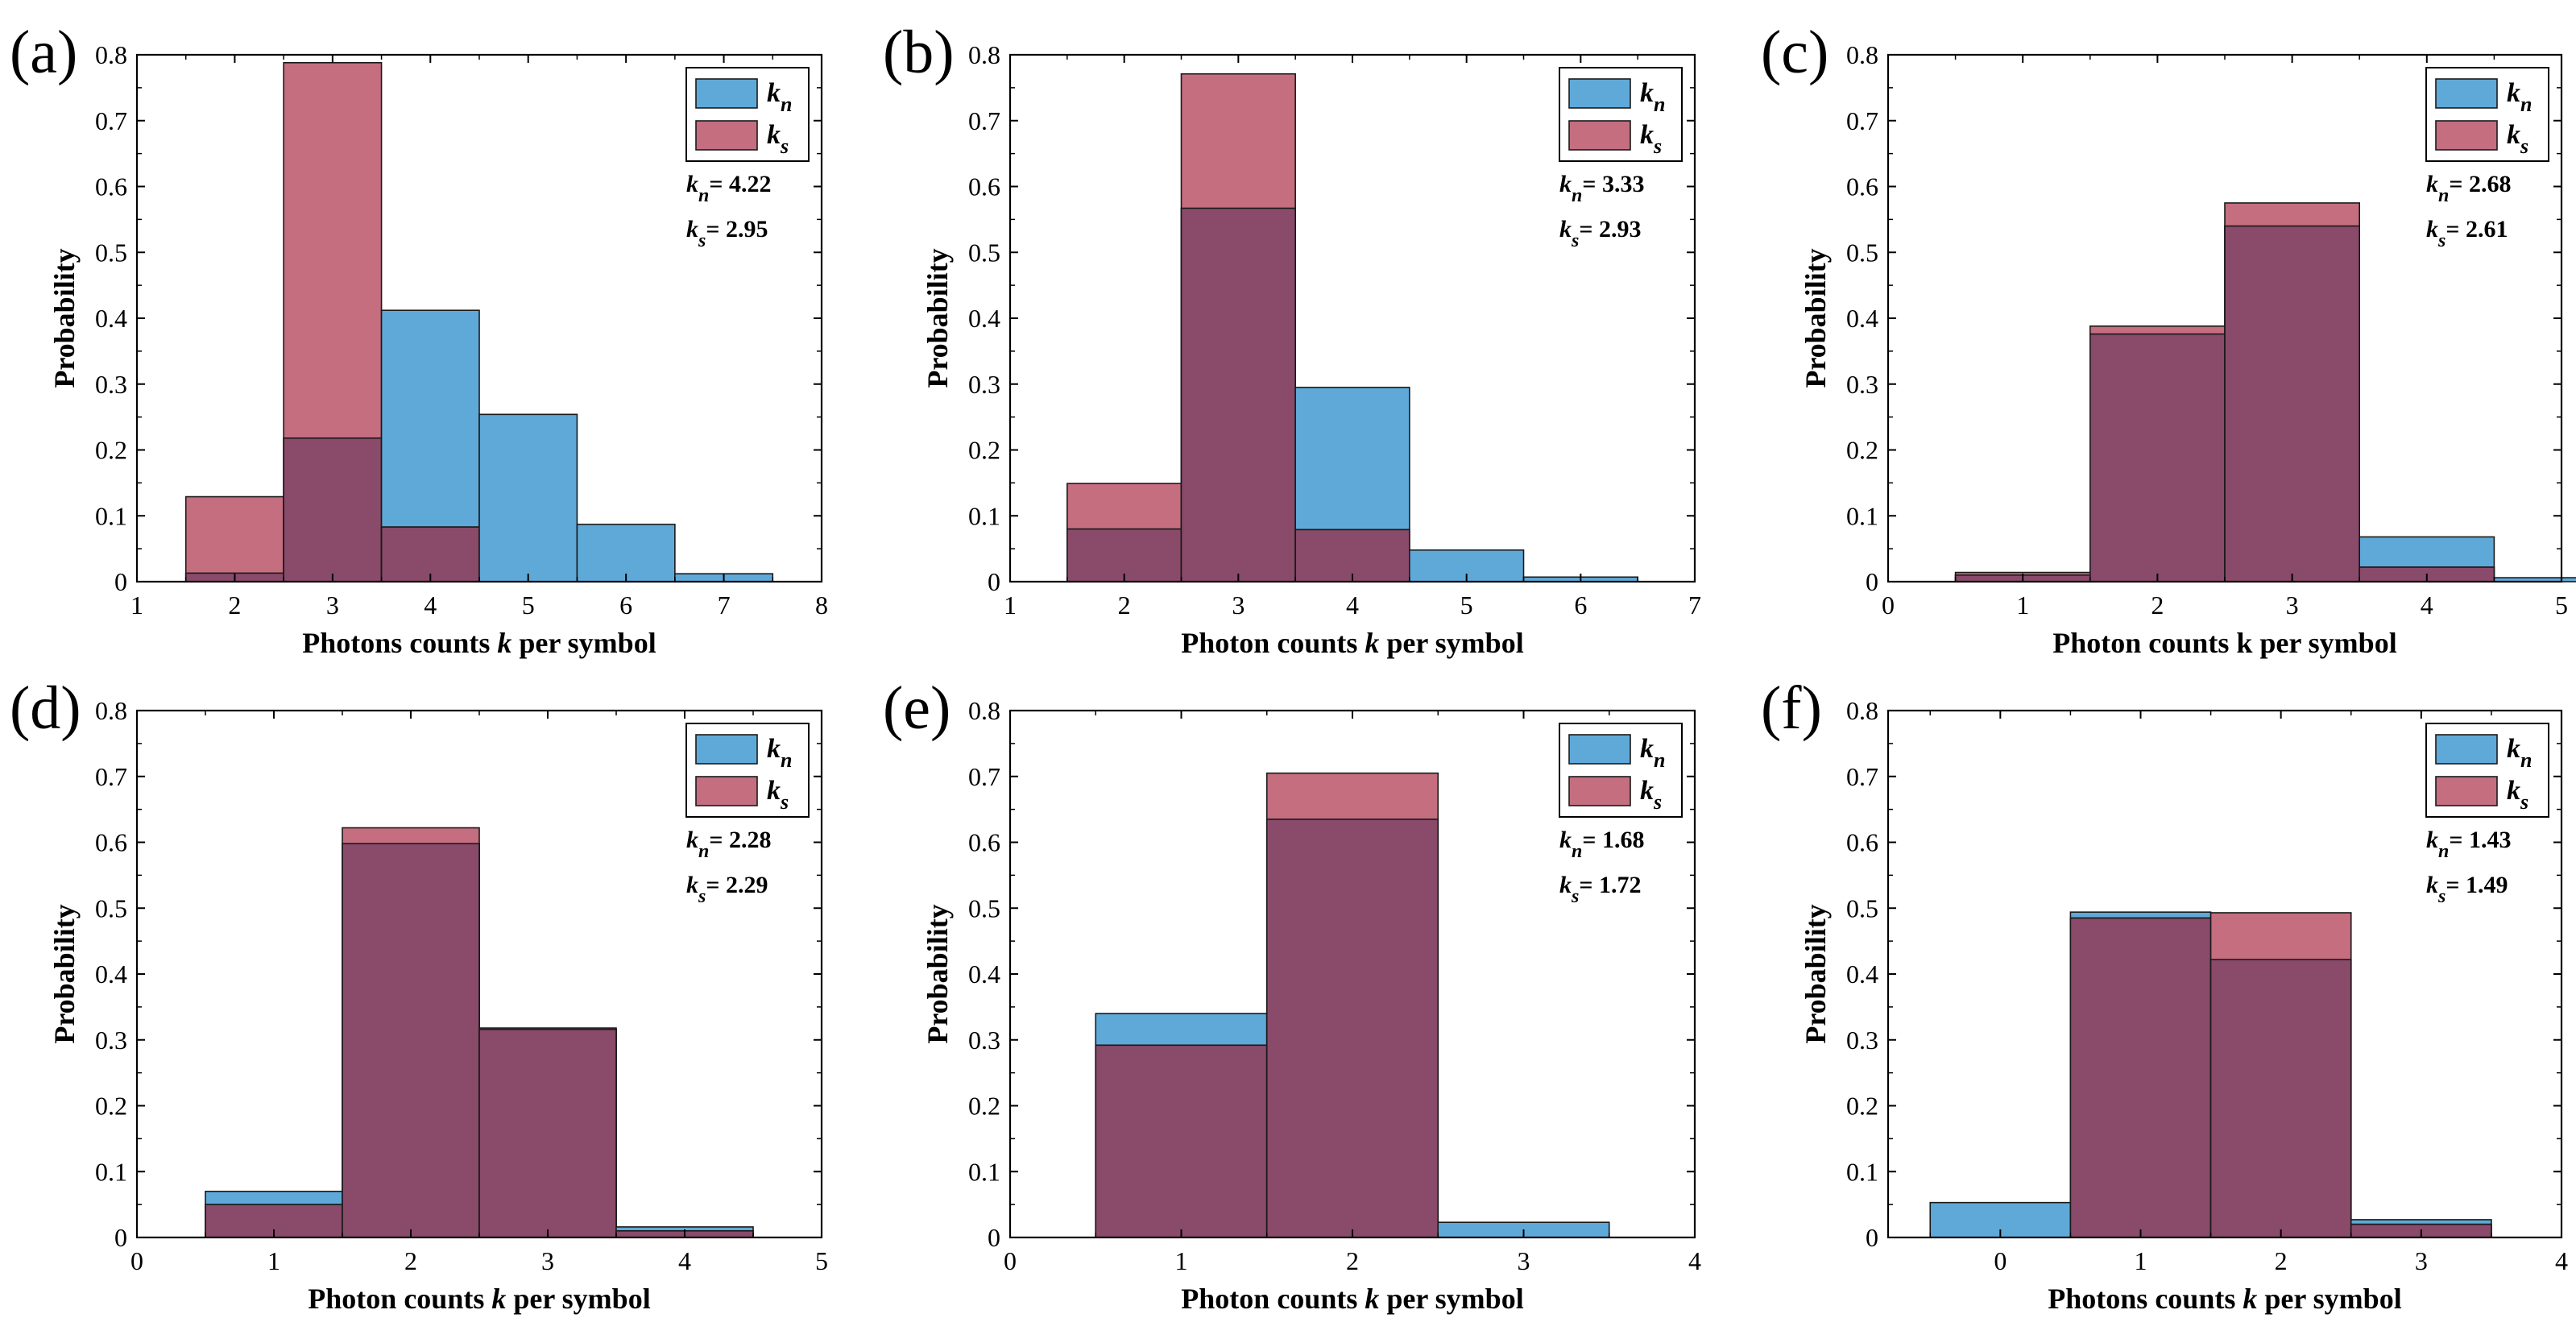 The image size is (2576, 1343). What do you see at coordinates (2224, 1299) in the screenshot?
I see `x-axis-label: Photons counts k per symbol` at bounding box center [2224, 1299].